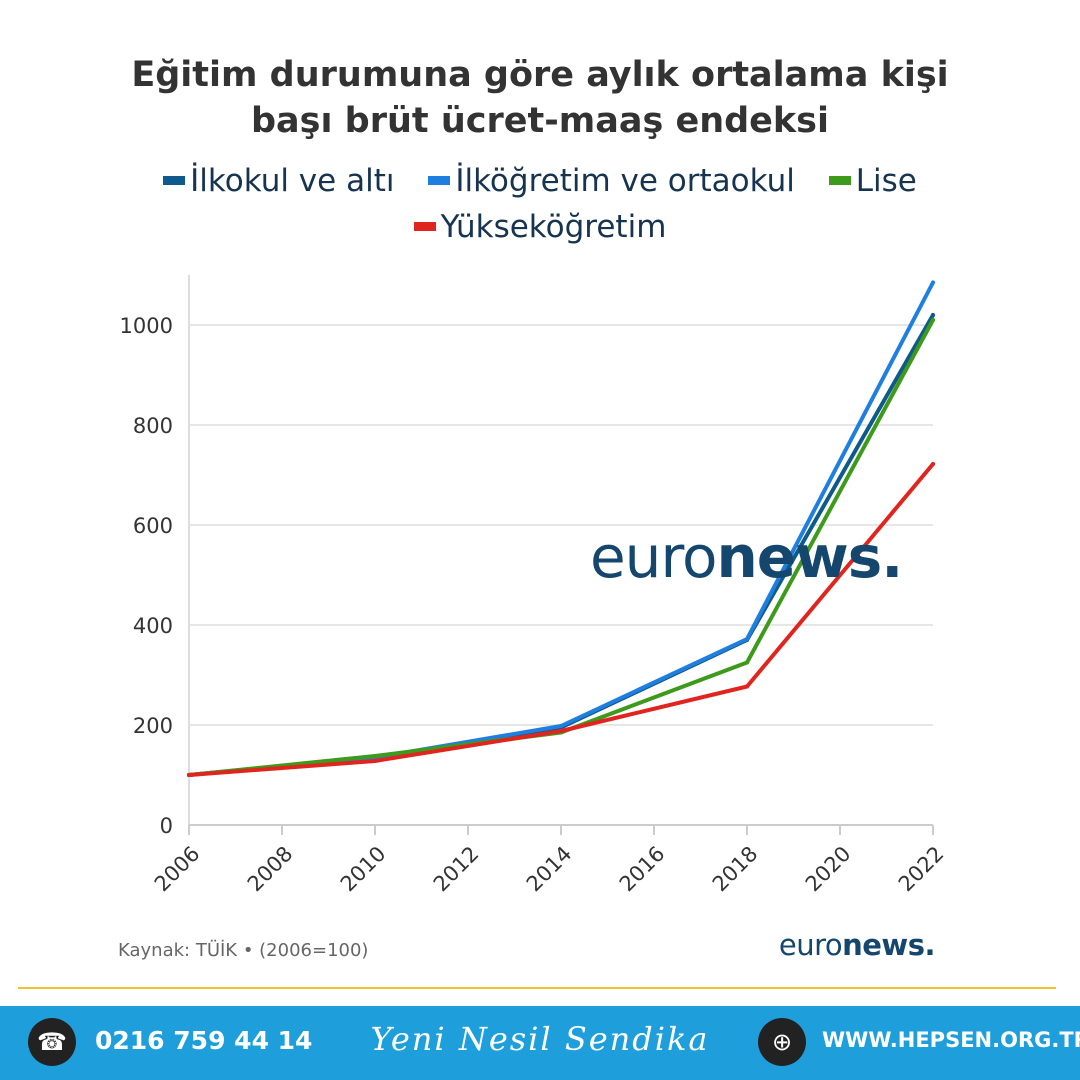  I want to click on legend-label: İlköğretim ve ortaokul, so click(625, 181).